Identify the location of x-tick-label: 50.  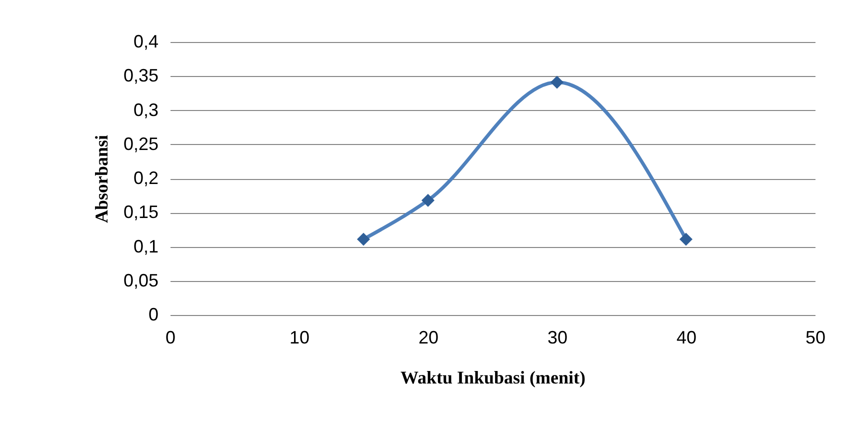
(815, 338).